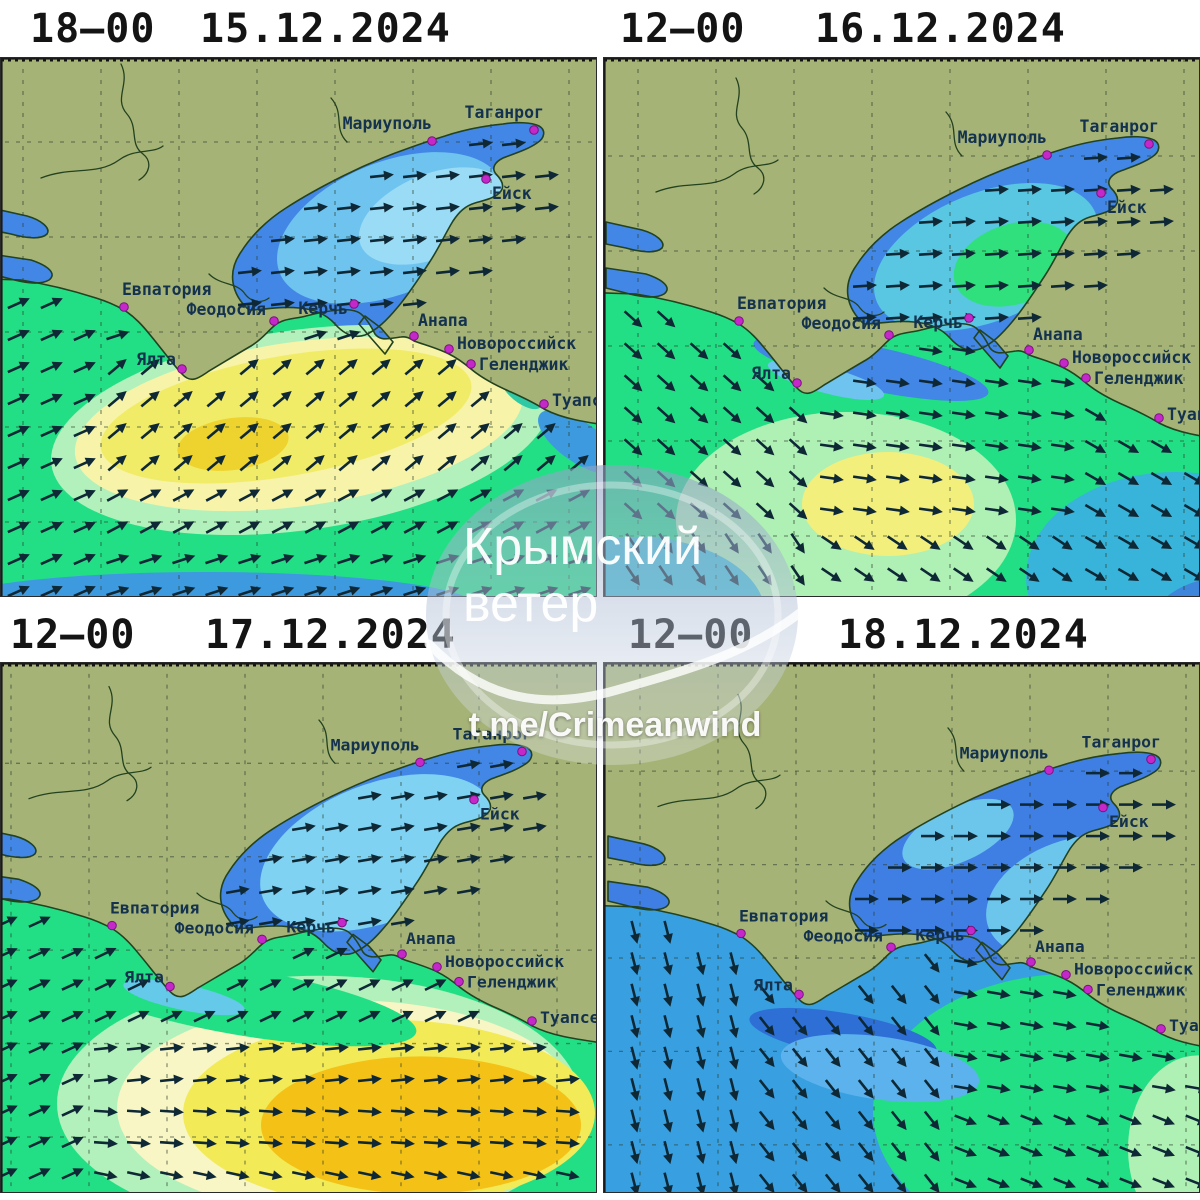 Image resolution: width=1200 pixels, height=1200 pixels. Describe the element at coordinates (940, 29) in the screenshot. I see `panel2-date: 16.12.2024` at that location.